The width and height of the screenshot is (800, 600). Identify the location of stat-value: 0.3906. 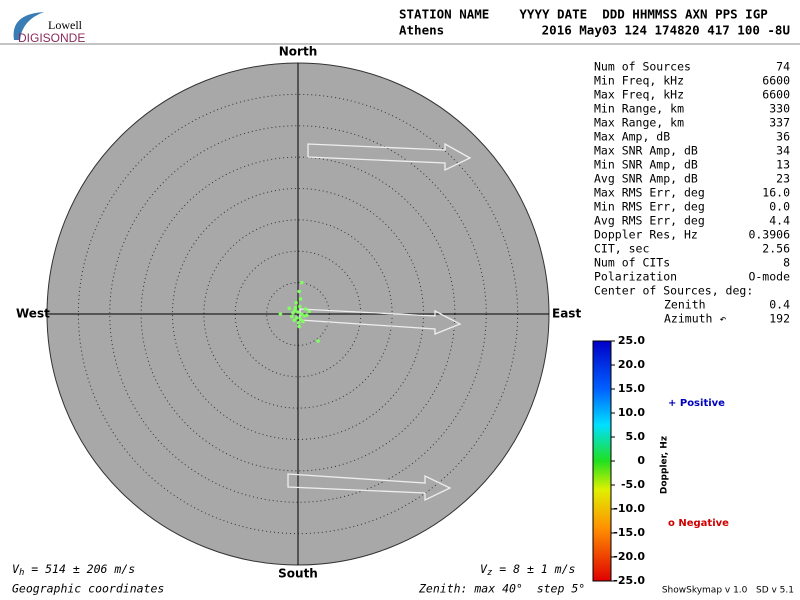
(769, 235).